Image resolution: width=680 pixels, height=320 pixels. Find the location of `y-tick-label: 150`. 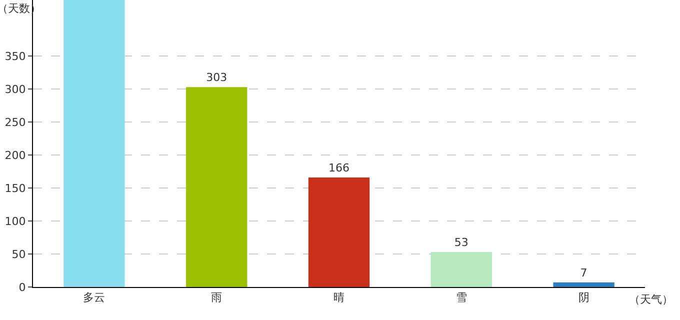

y-tick-label: 150 is located at coordinates (15, 188).